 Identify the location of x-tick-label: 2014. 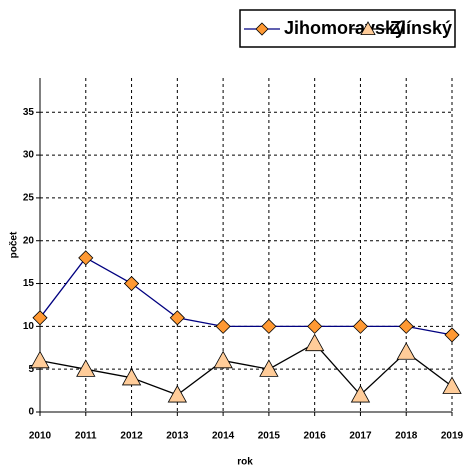
(223, 436).